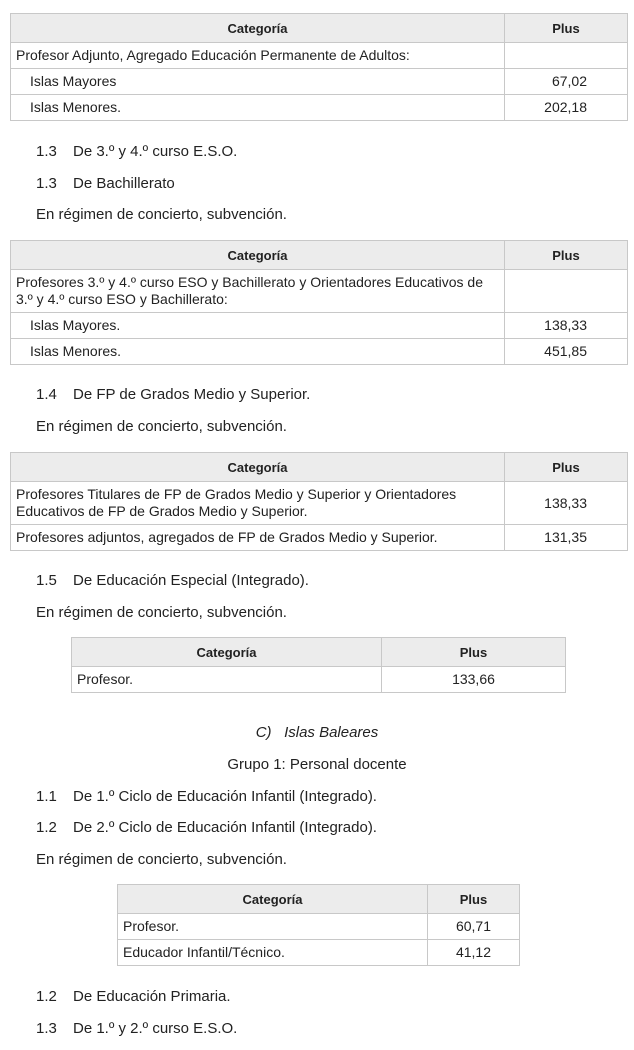 The image size is (634, 1050). I want to click on item-number: 1.1, so click(46, 796).